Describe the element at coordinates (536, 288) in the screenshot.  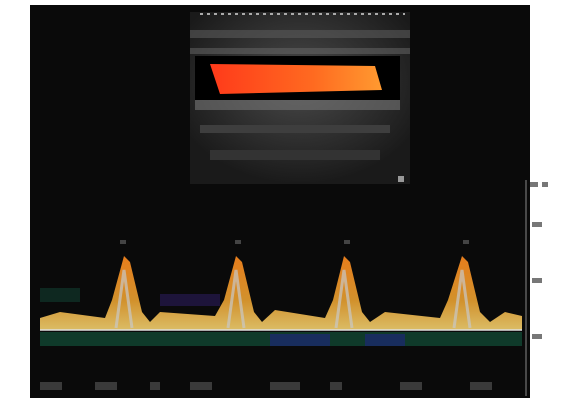
I see `velocity-scale` at that location.